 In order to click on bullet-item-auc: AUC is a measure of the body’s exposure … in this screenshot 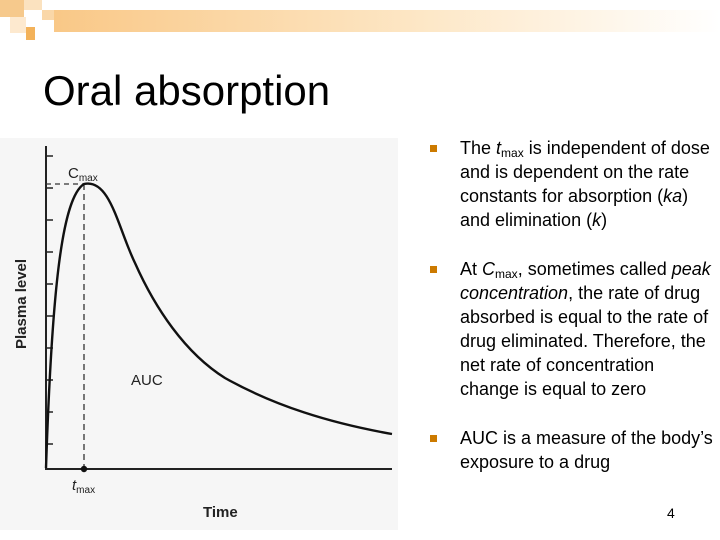, I will do `click(574, 450)`.